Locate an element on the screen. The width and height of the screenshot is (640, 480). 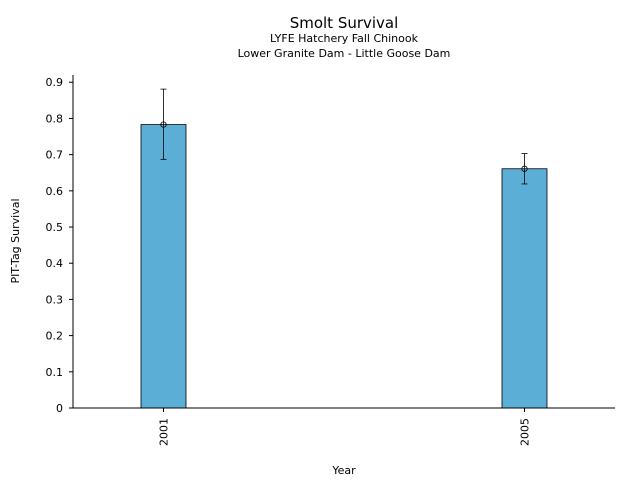
y-tick-label: 0.8 is located at coordinates (55, 118).